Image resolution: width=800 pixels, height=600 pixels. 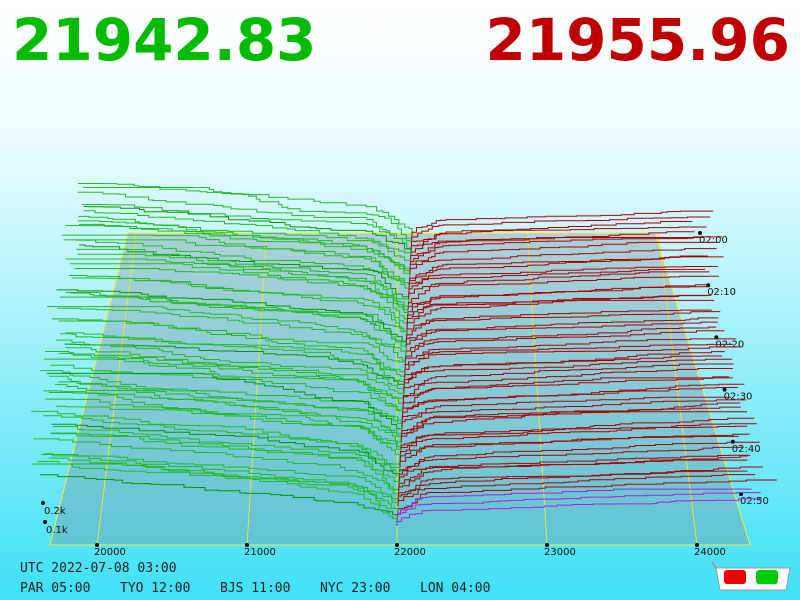 What do you see at coordinates (637, 40) in the screenshot?
I see `ask-price: 21955.96` at bounding box center [637, 40].